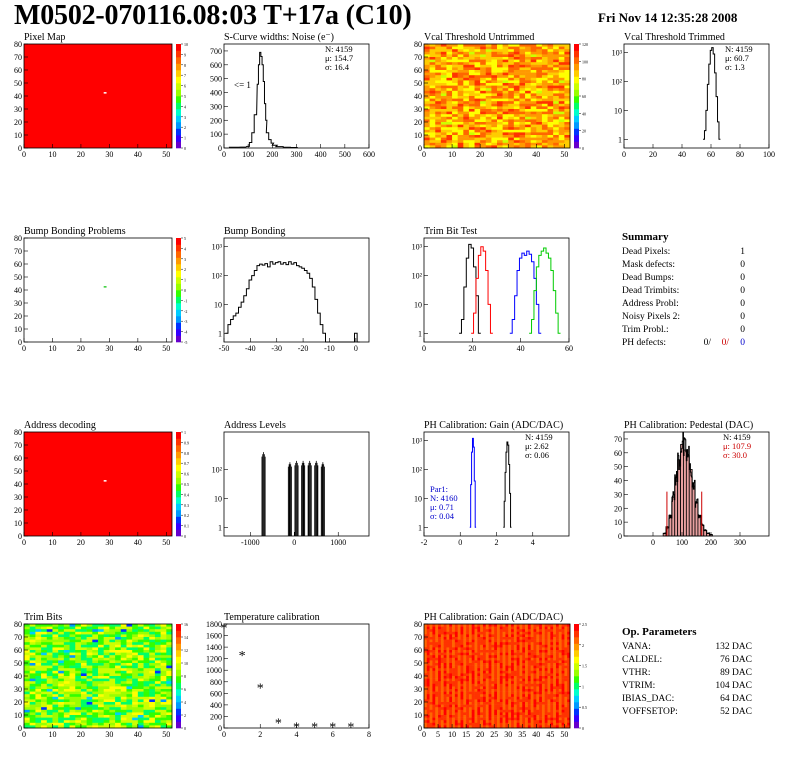  I want to click on x-tick-label: 15, so click(466, 734).